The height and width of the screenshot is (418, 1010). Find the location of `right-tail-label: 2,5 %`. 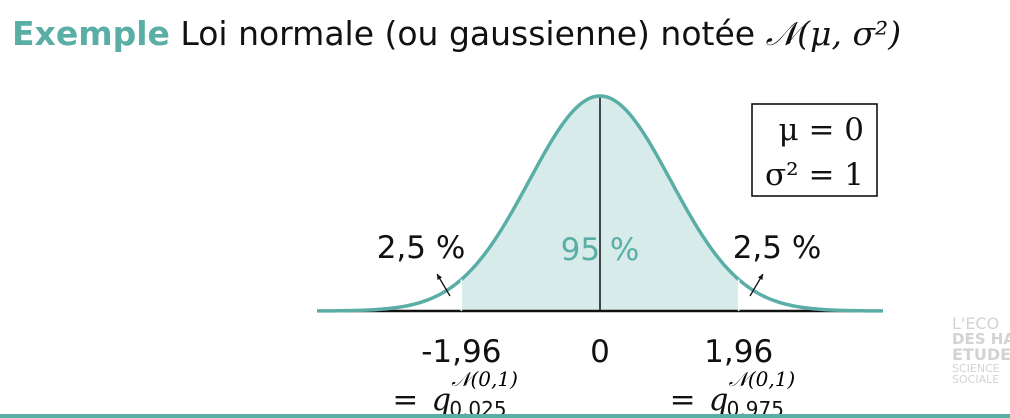

right-tail-label: 2,5 % is located at coordinates (777, 248).